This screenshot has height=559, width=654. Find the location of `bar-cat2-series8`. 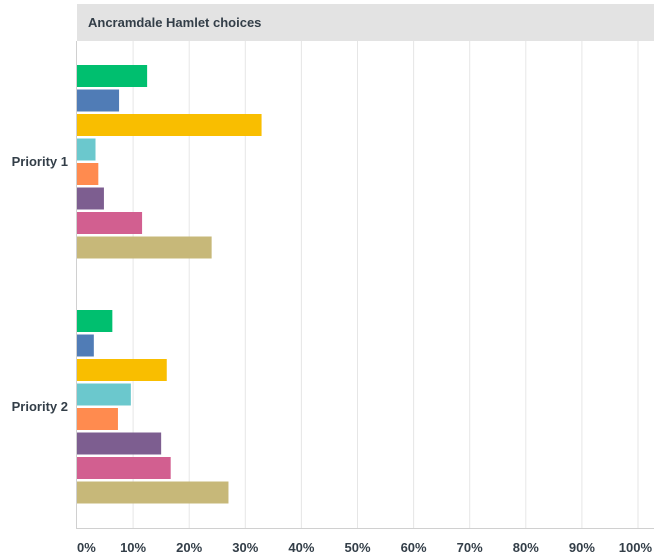

bar-cat2-series8 is located at coordinates (153, 492).